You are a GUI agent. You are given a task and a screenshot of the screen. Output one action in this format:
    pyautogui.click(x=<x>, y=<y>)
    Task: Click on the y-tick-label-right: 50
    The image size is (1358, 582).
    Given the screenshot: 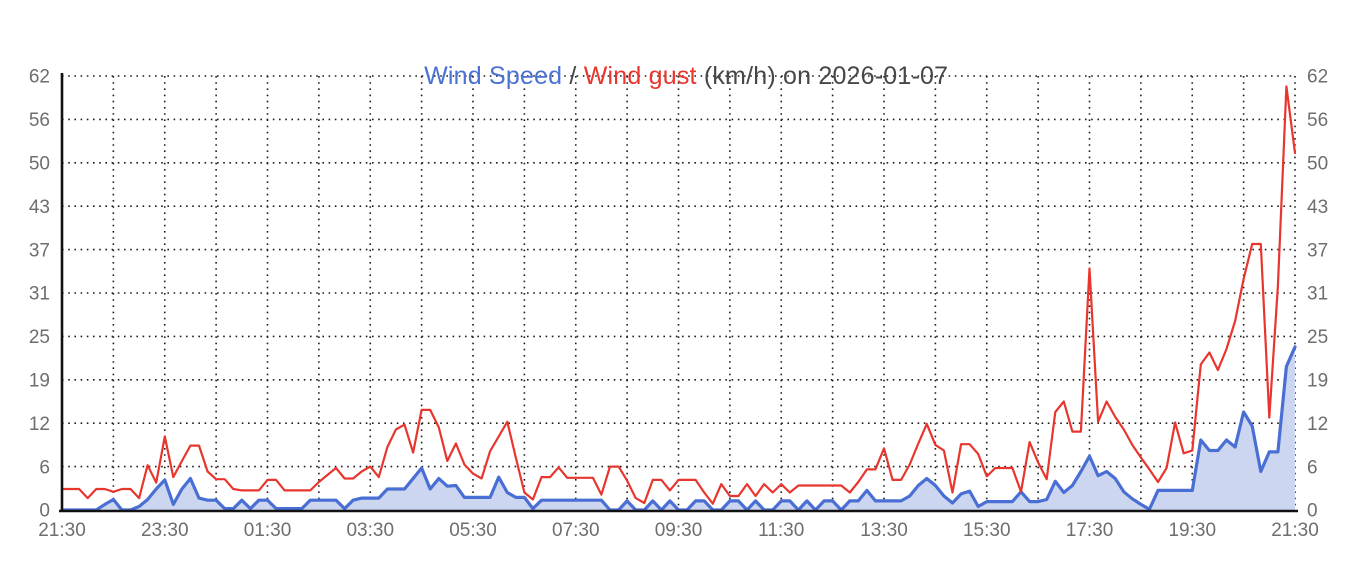 What is the action you would take?
    pyautogui.click(x=1317, y=163)
    